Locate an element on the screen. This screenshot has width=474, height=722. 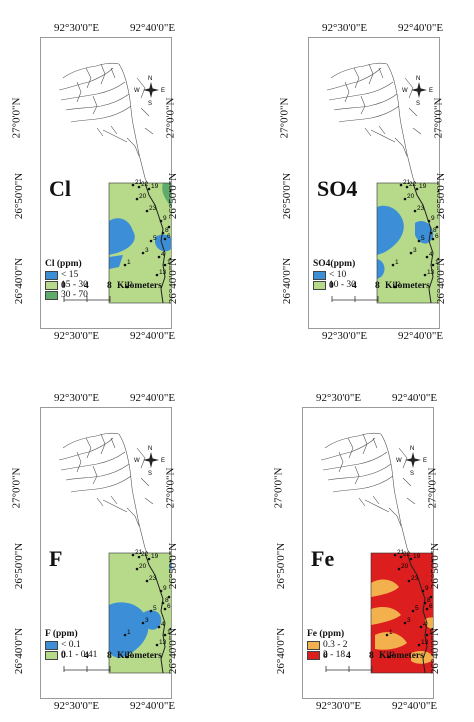
lon-label-top-left: 92°30'0"E is located at coordinates (77, 28).